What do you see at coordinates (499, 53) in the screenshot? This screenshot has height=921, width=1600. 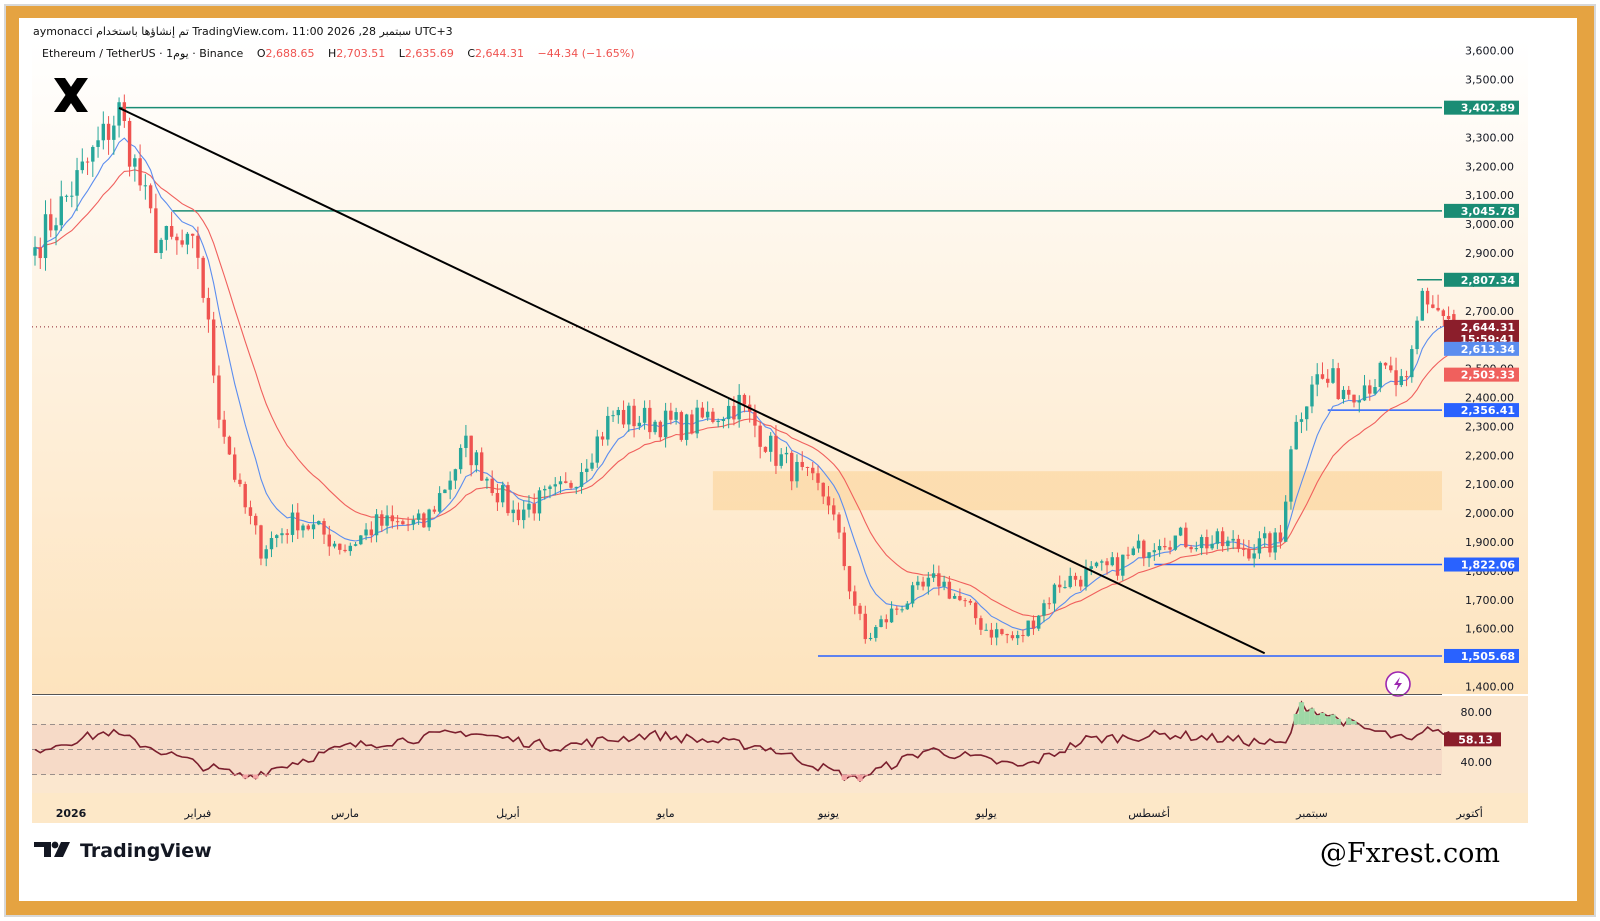 I see `close-value: 2,644.31` at bounding box center [499, 53].